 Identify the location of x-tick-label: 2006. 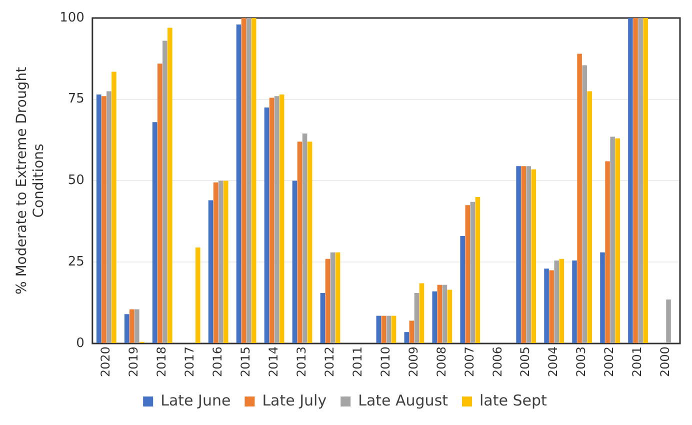
(497, 362).